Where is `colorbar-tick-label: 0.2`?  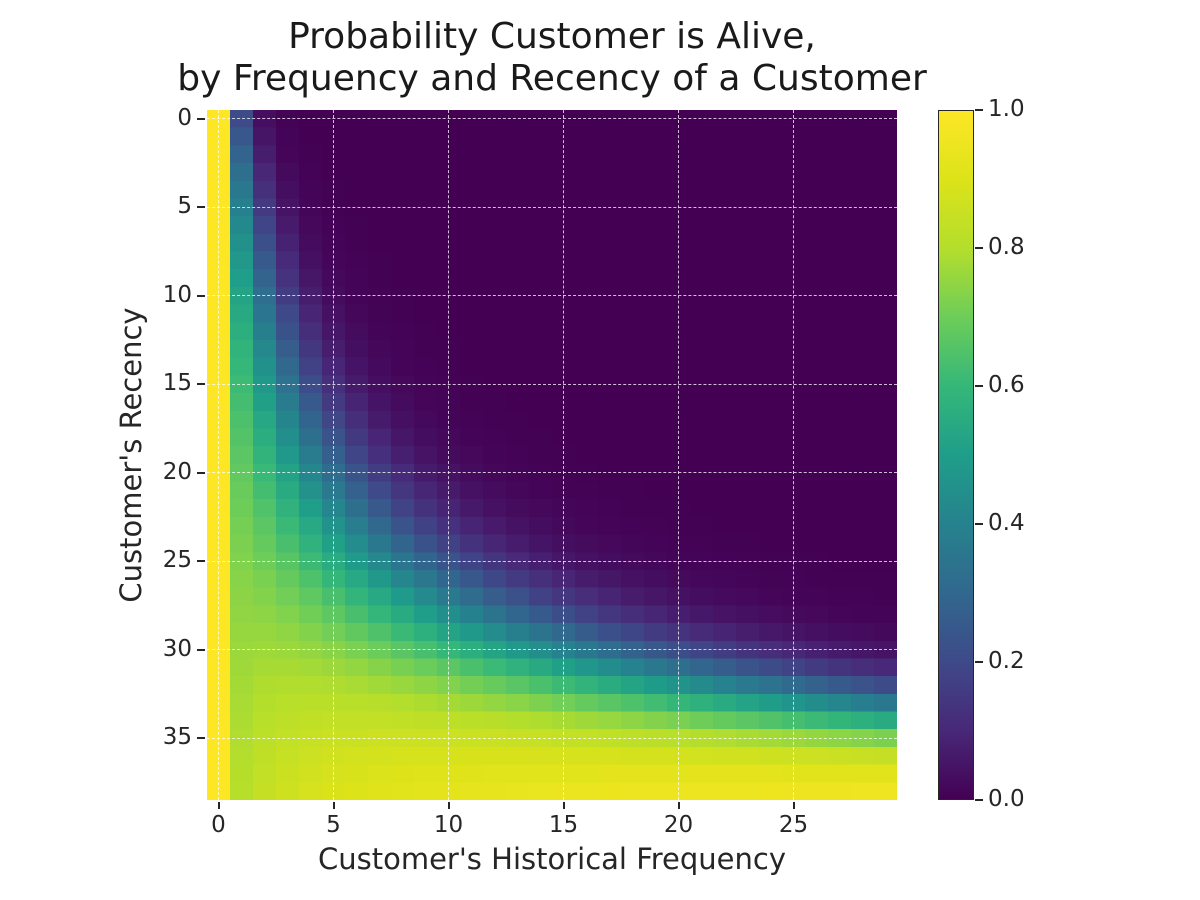 colorbar-tick-label: 0.2 is located at coordinates (1006, 661).